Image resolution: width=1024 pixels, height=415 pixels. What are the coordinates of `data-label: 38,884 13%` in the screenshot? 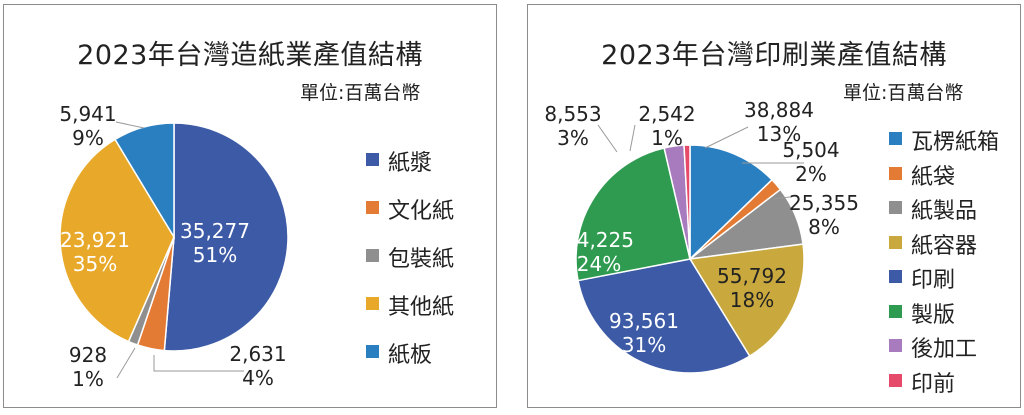 It's located at (779, 122).